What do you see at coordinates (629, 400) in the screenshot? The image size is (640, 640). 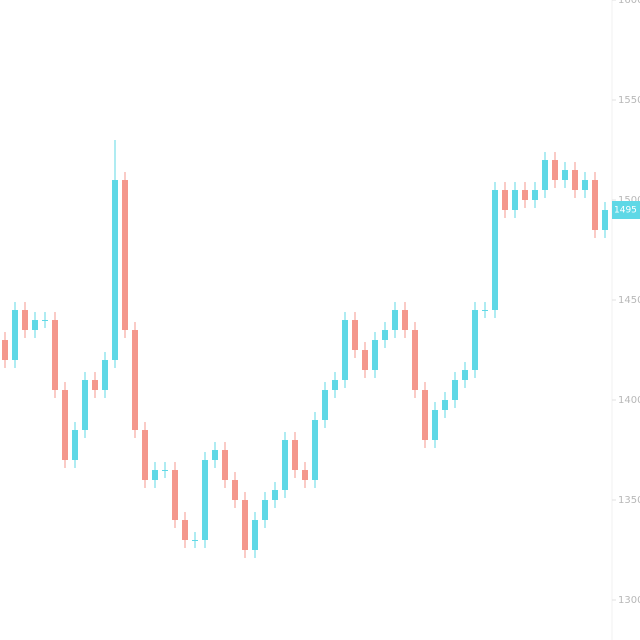 I see `y-tick-label: 1400` at bounding box center [629, 400].